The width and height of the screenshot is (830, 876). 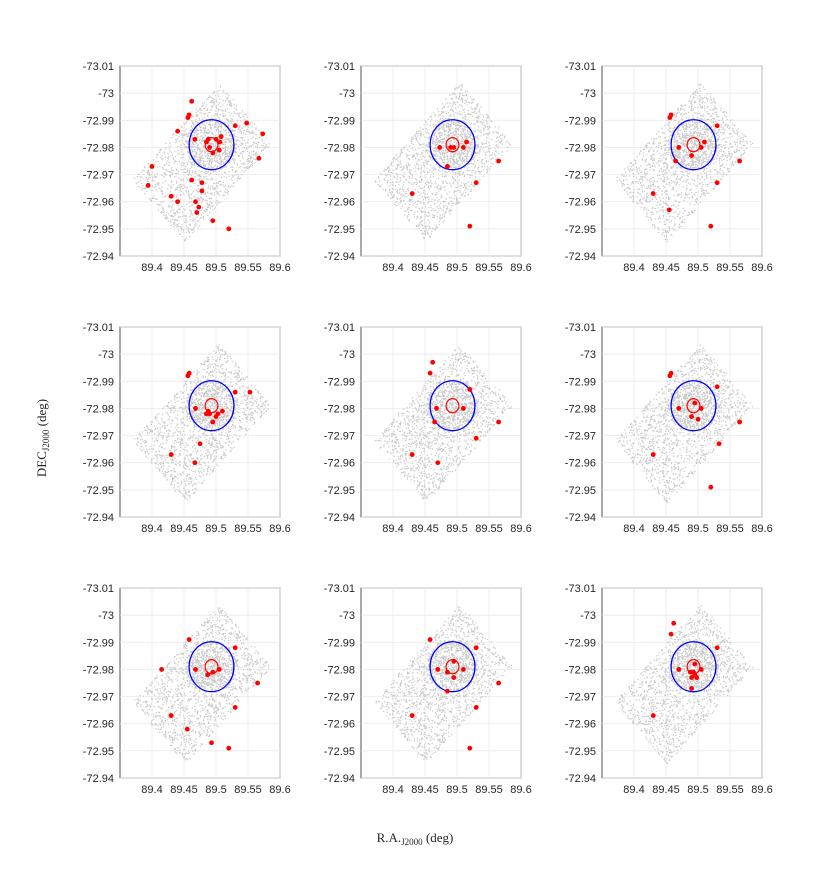 What do you see at coordinates (389, 837) in the screenshot?
I see `x-axis-title-main: R.A.` at bounding box center [389, 837].